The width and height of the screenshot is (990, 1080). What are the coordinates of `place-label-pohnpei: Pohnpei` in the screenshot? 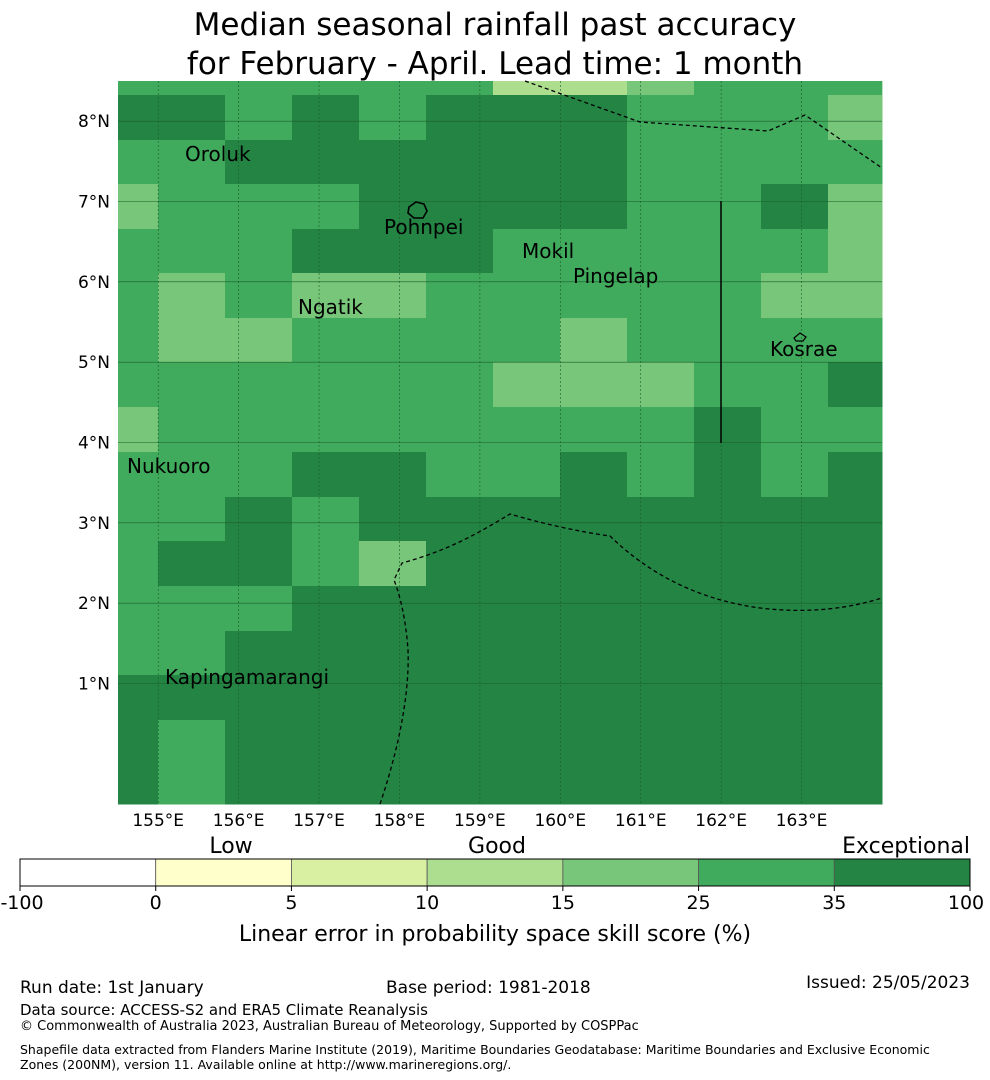 It's located at (424, 227).